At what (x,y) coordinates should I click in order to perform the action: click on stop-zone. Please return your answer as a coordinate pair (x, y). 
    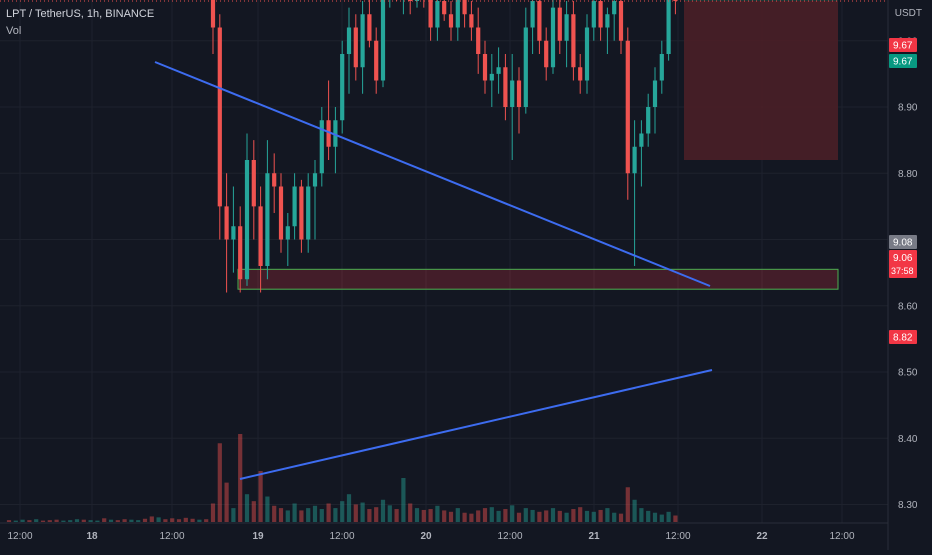
    Looking at the image, I should click on (761, 80).